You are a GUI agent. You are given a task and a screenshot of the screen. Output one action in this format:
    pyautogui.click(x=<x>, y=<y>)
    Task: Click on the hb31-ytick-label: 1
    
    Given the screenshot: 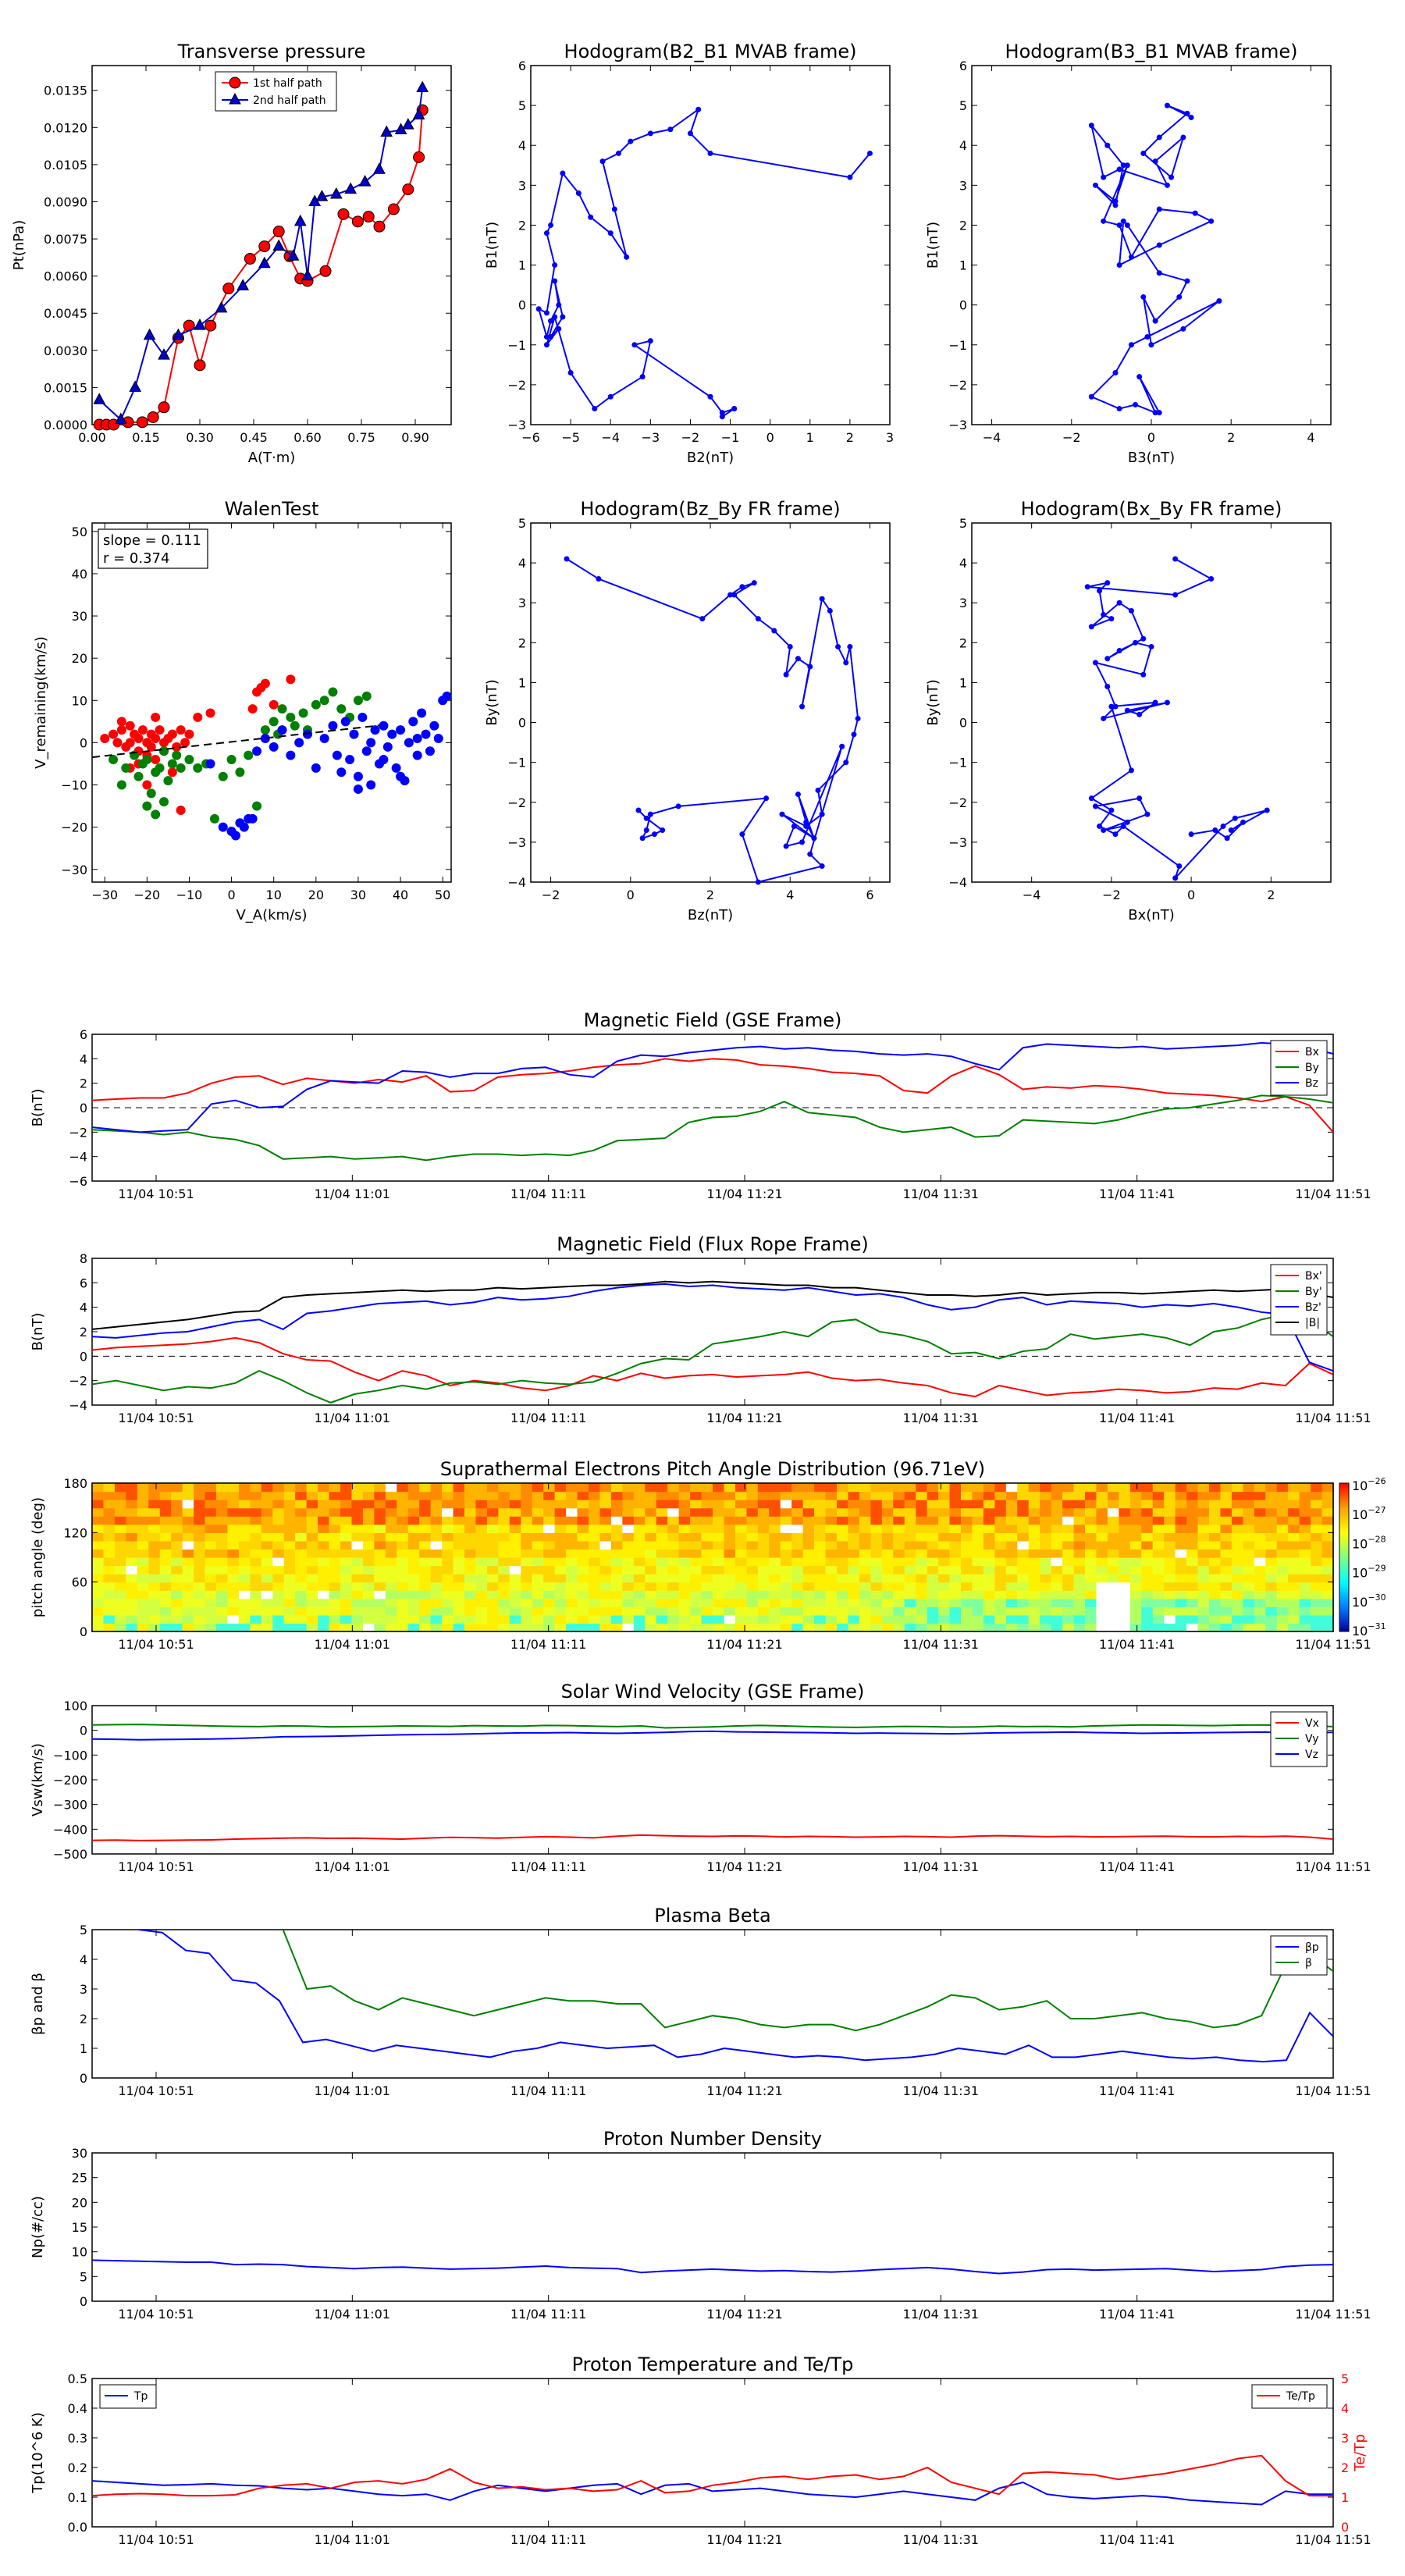 What is the action you would take?
    pyautogui.click(x=963, y=265)
    